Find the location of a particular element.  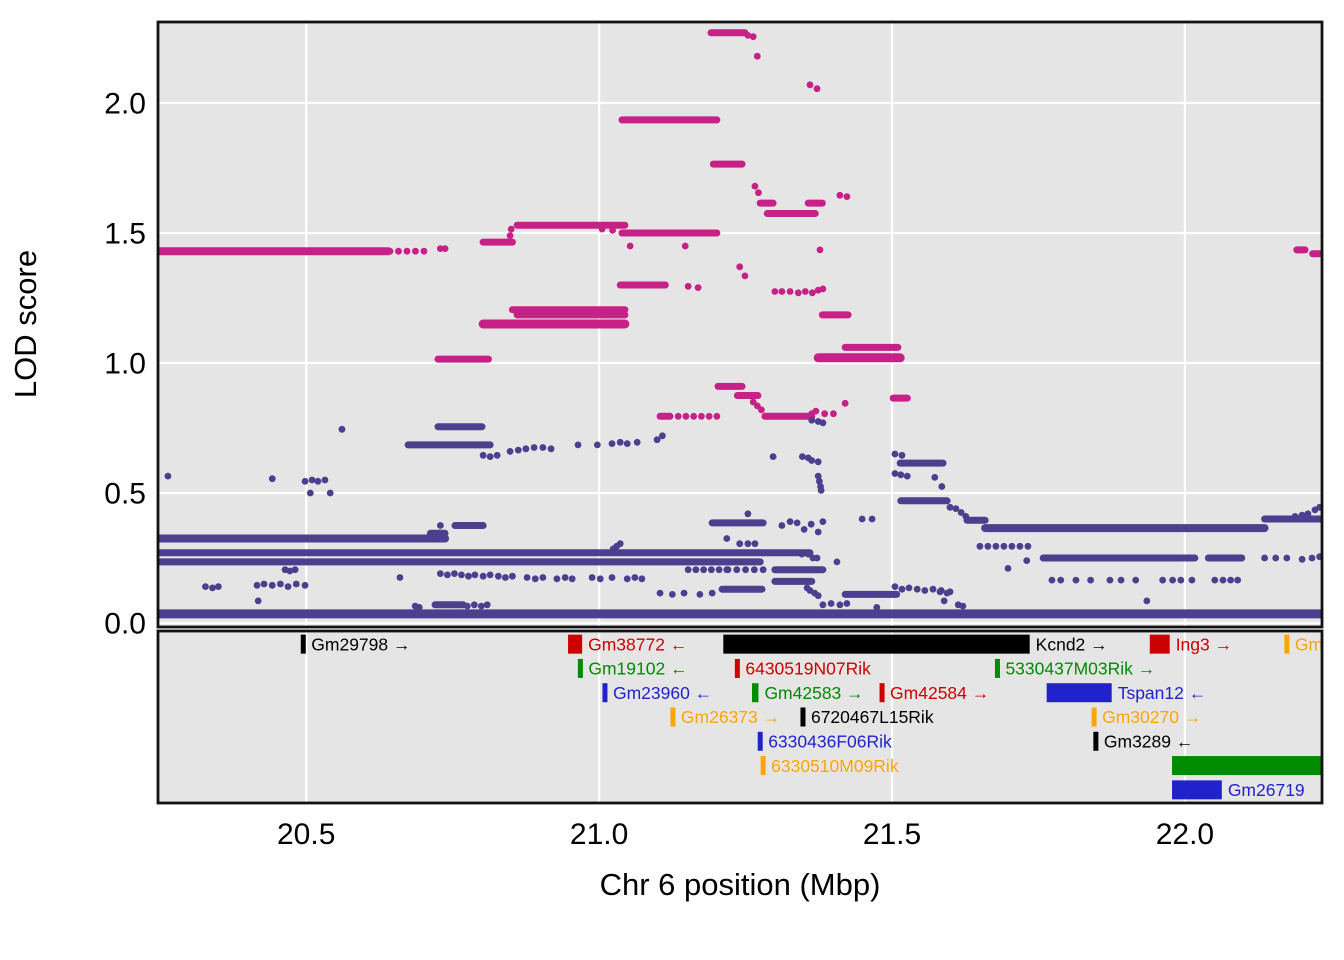

gene-label: 6330436F06Rik is located at coordinates (830, 741).